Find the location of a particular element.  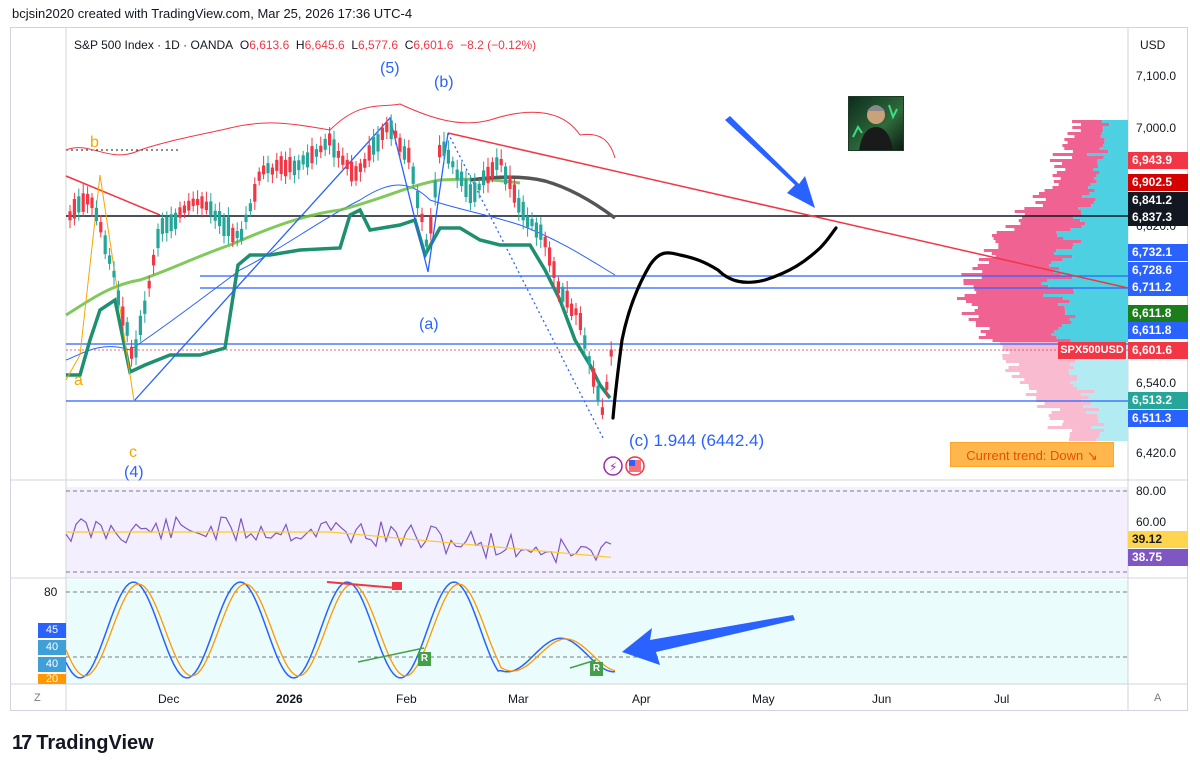

arrow-left is located at coordinates (708, 640).